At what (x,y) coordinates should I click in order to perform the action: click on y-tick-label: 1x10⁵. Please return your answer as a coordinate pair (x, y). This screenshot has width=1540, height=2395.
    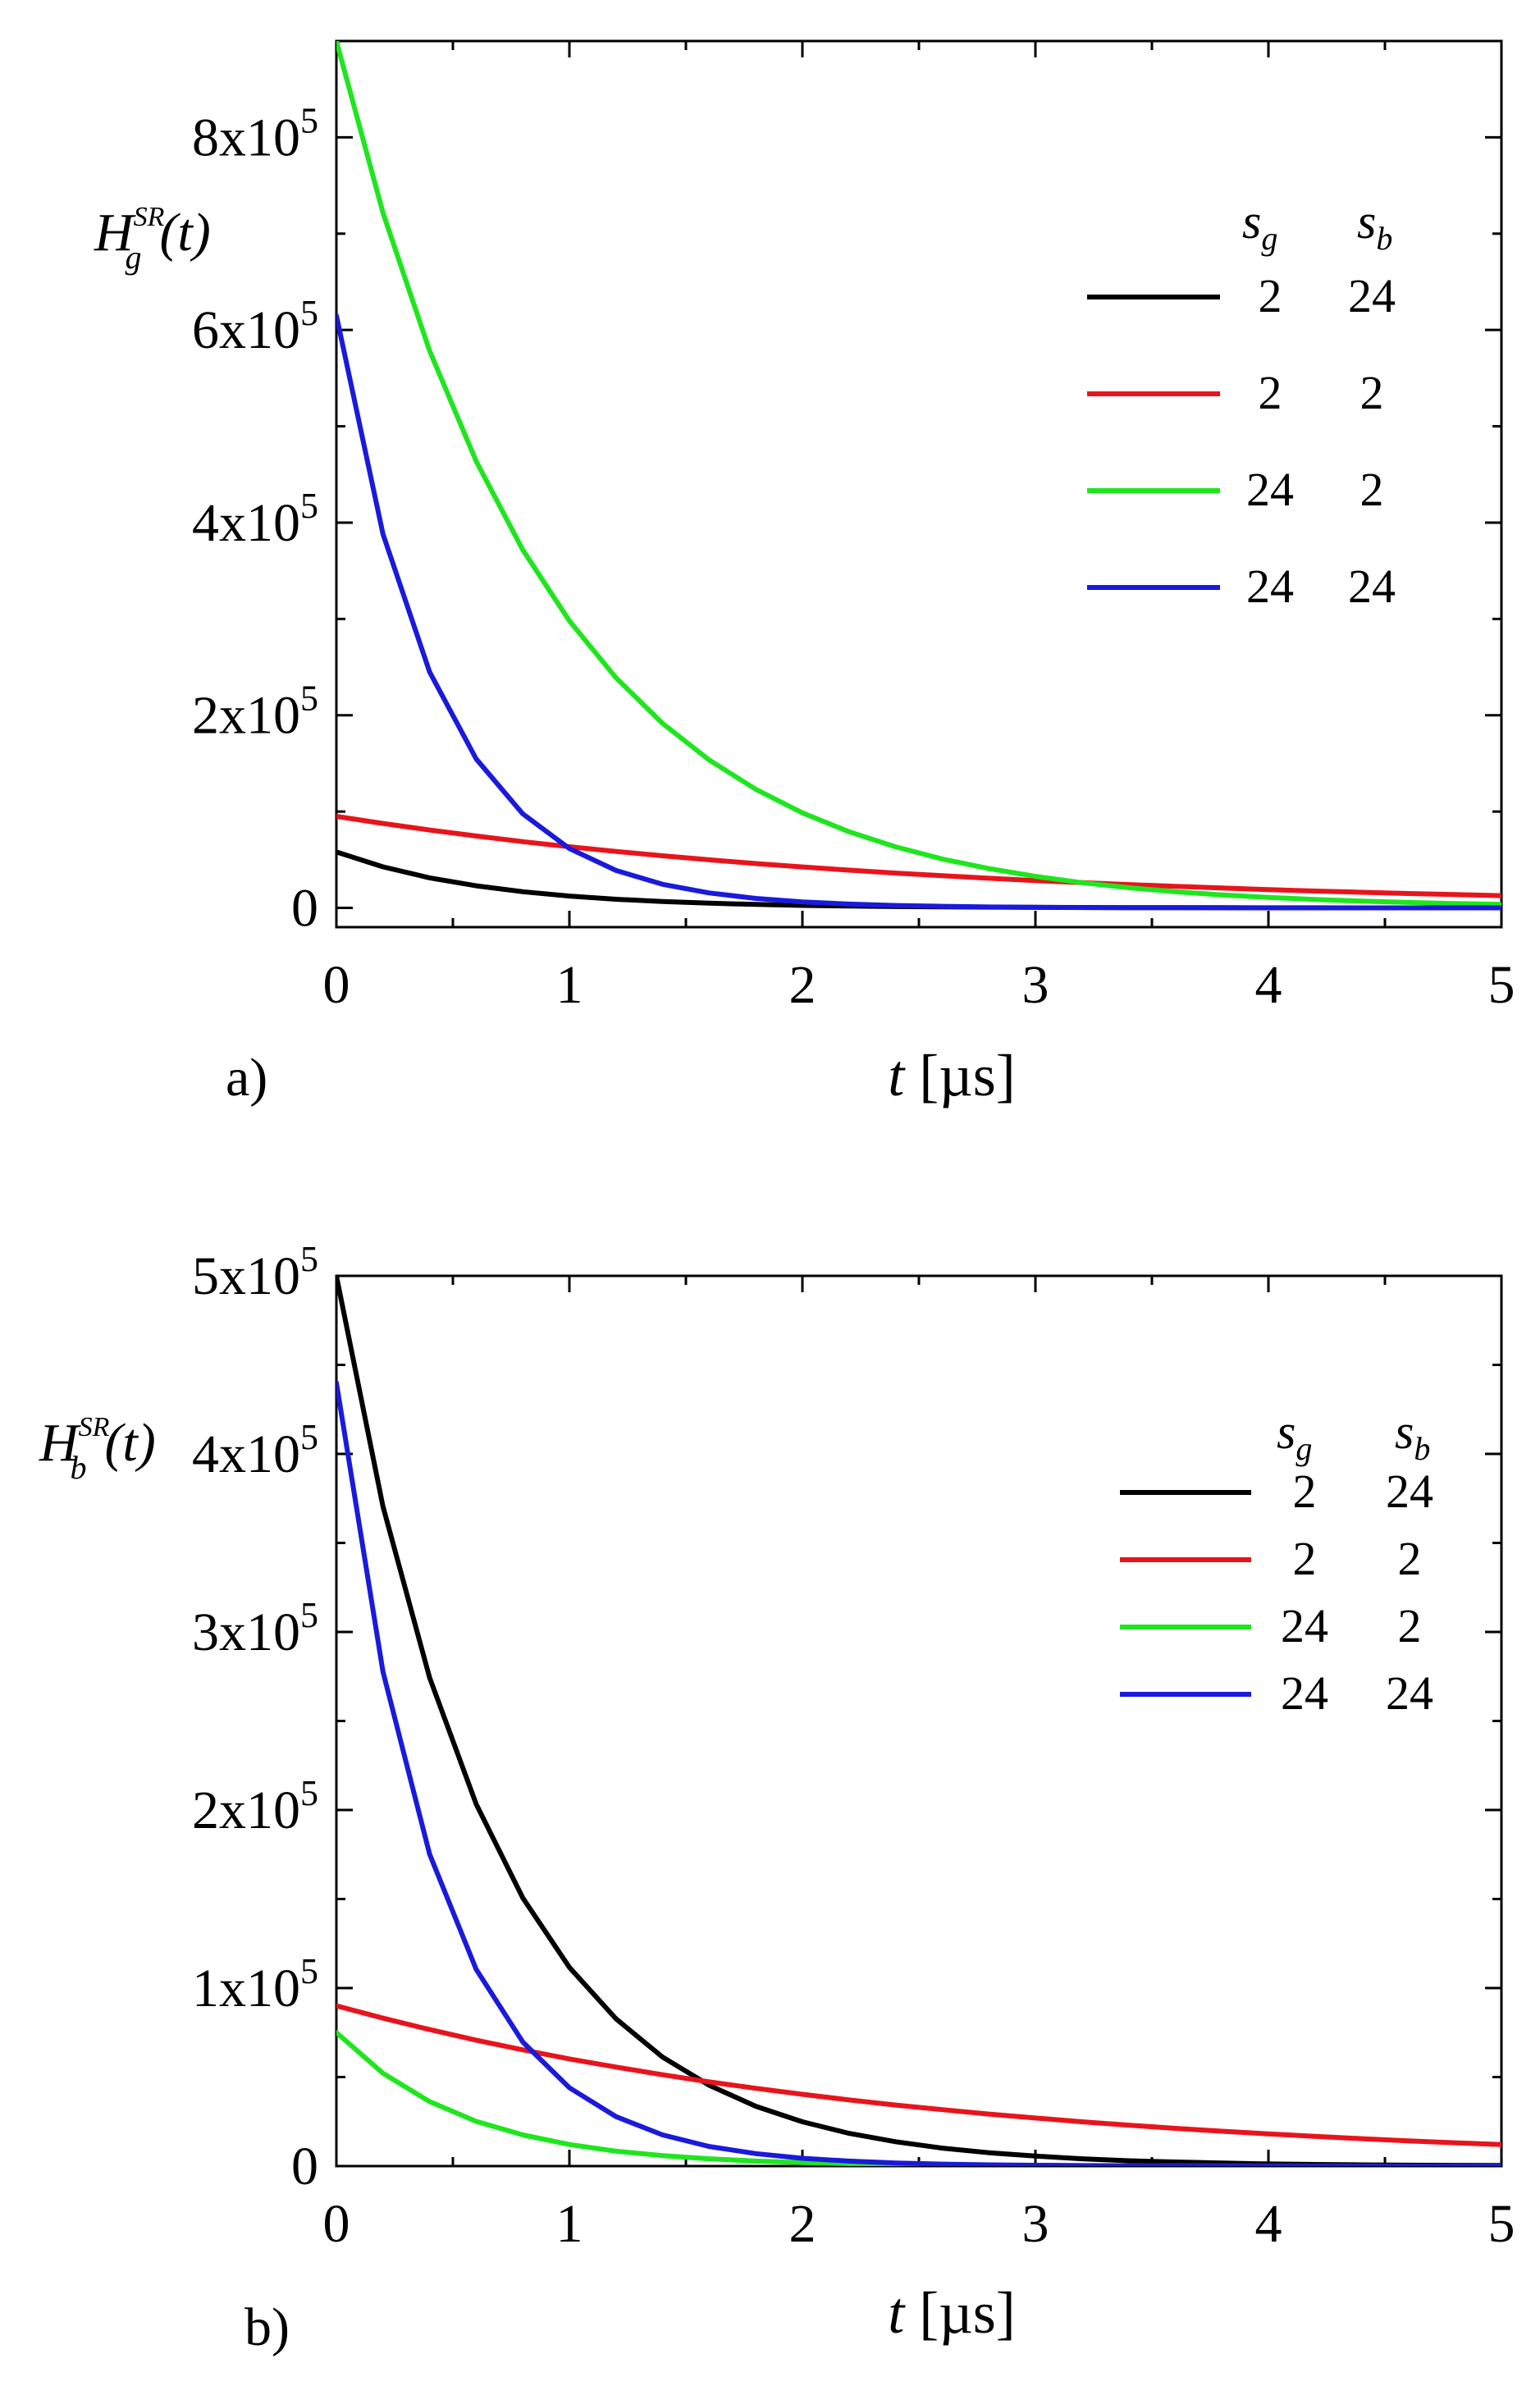
    Looking at the image, I should click on (255, 1984).